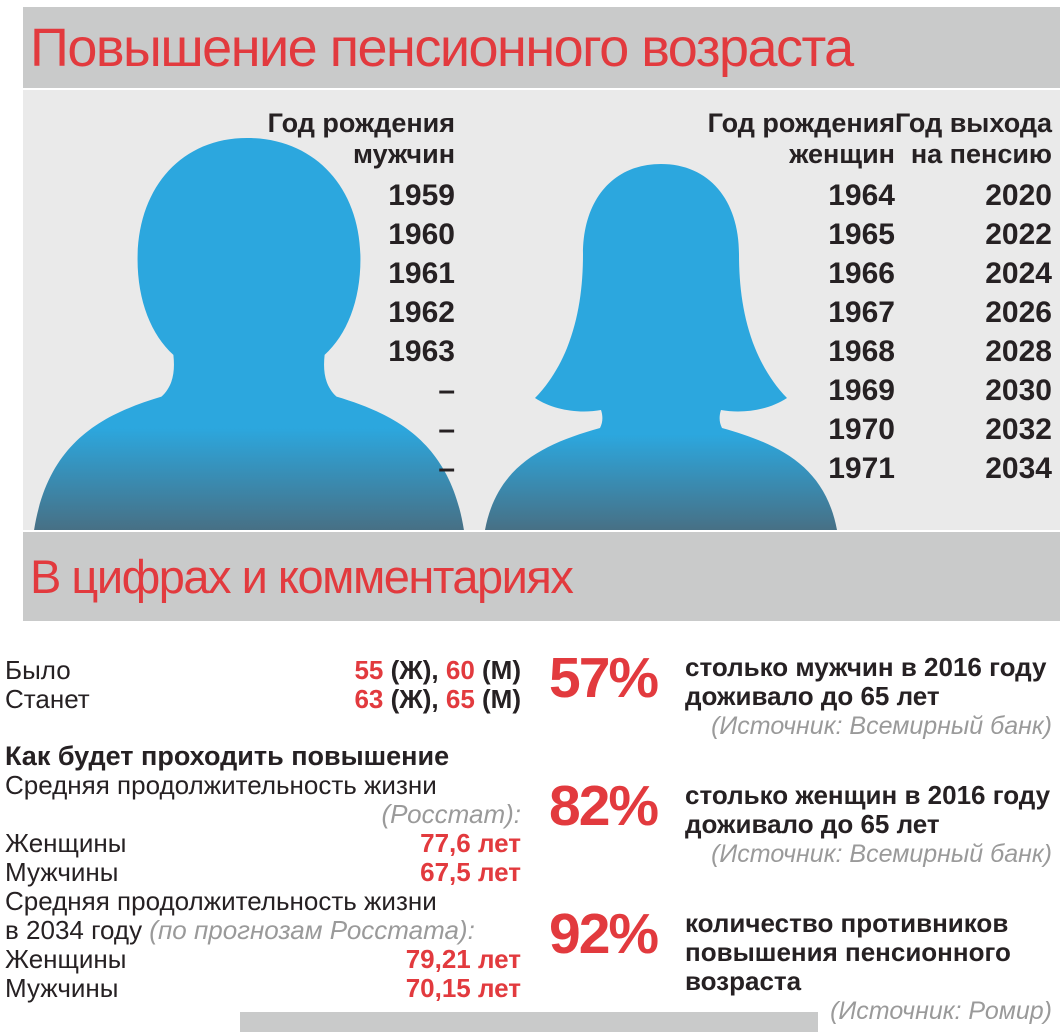 The height and width of the screenshot is (1032, 1060). Describe the element at coordinates (1018, 390) in the screenshot. I see `retirement-year: 2030` at that location.